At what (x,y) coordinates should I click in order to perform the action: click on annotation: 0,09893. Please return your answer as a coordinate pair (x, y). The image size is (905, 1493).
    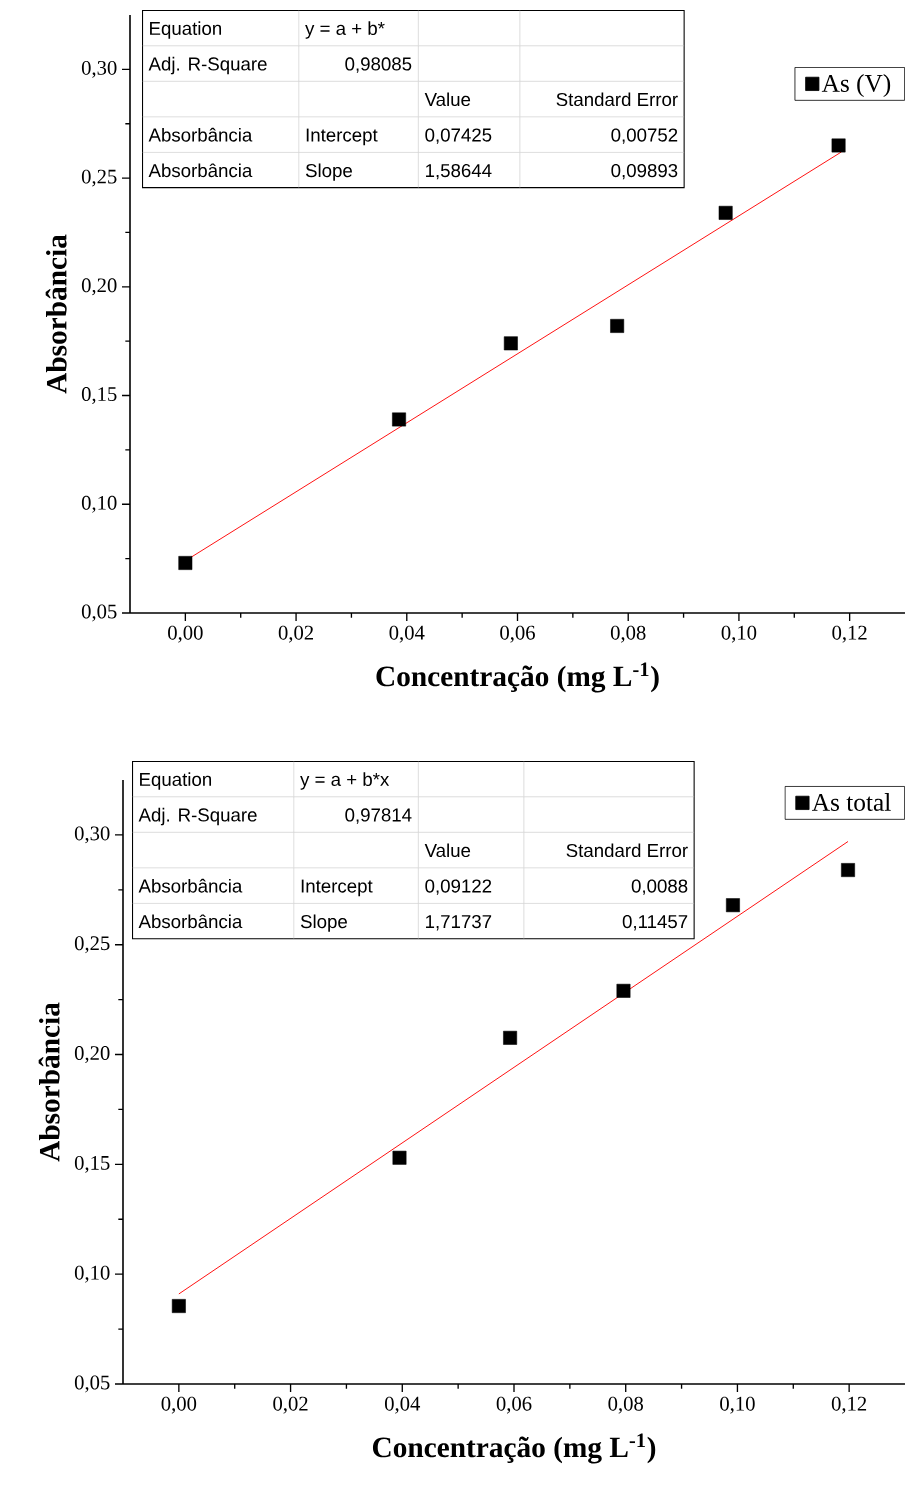
    Looking at the image, I should click on (644, 171).